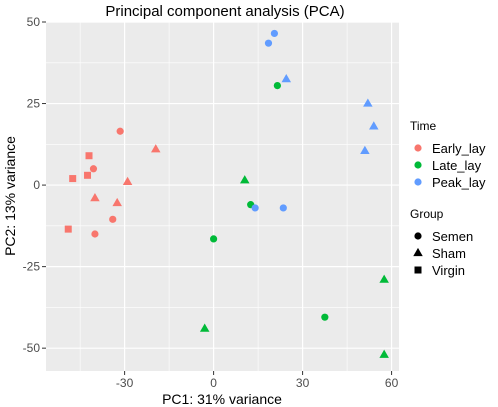 This screenshot has height=407, width=498. Describe the element at coordinates (457, 165) in the screenshot. I see `legend-time-label: Late_lay` at that location.